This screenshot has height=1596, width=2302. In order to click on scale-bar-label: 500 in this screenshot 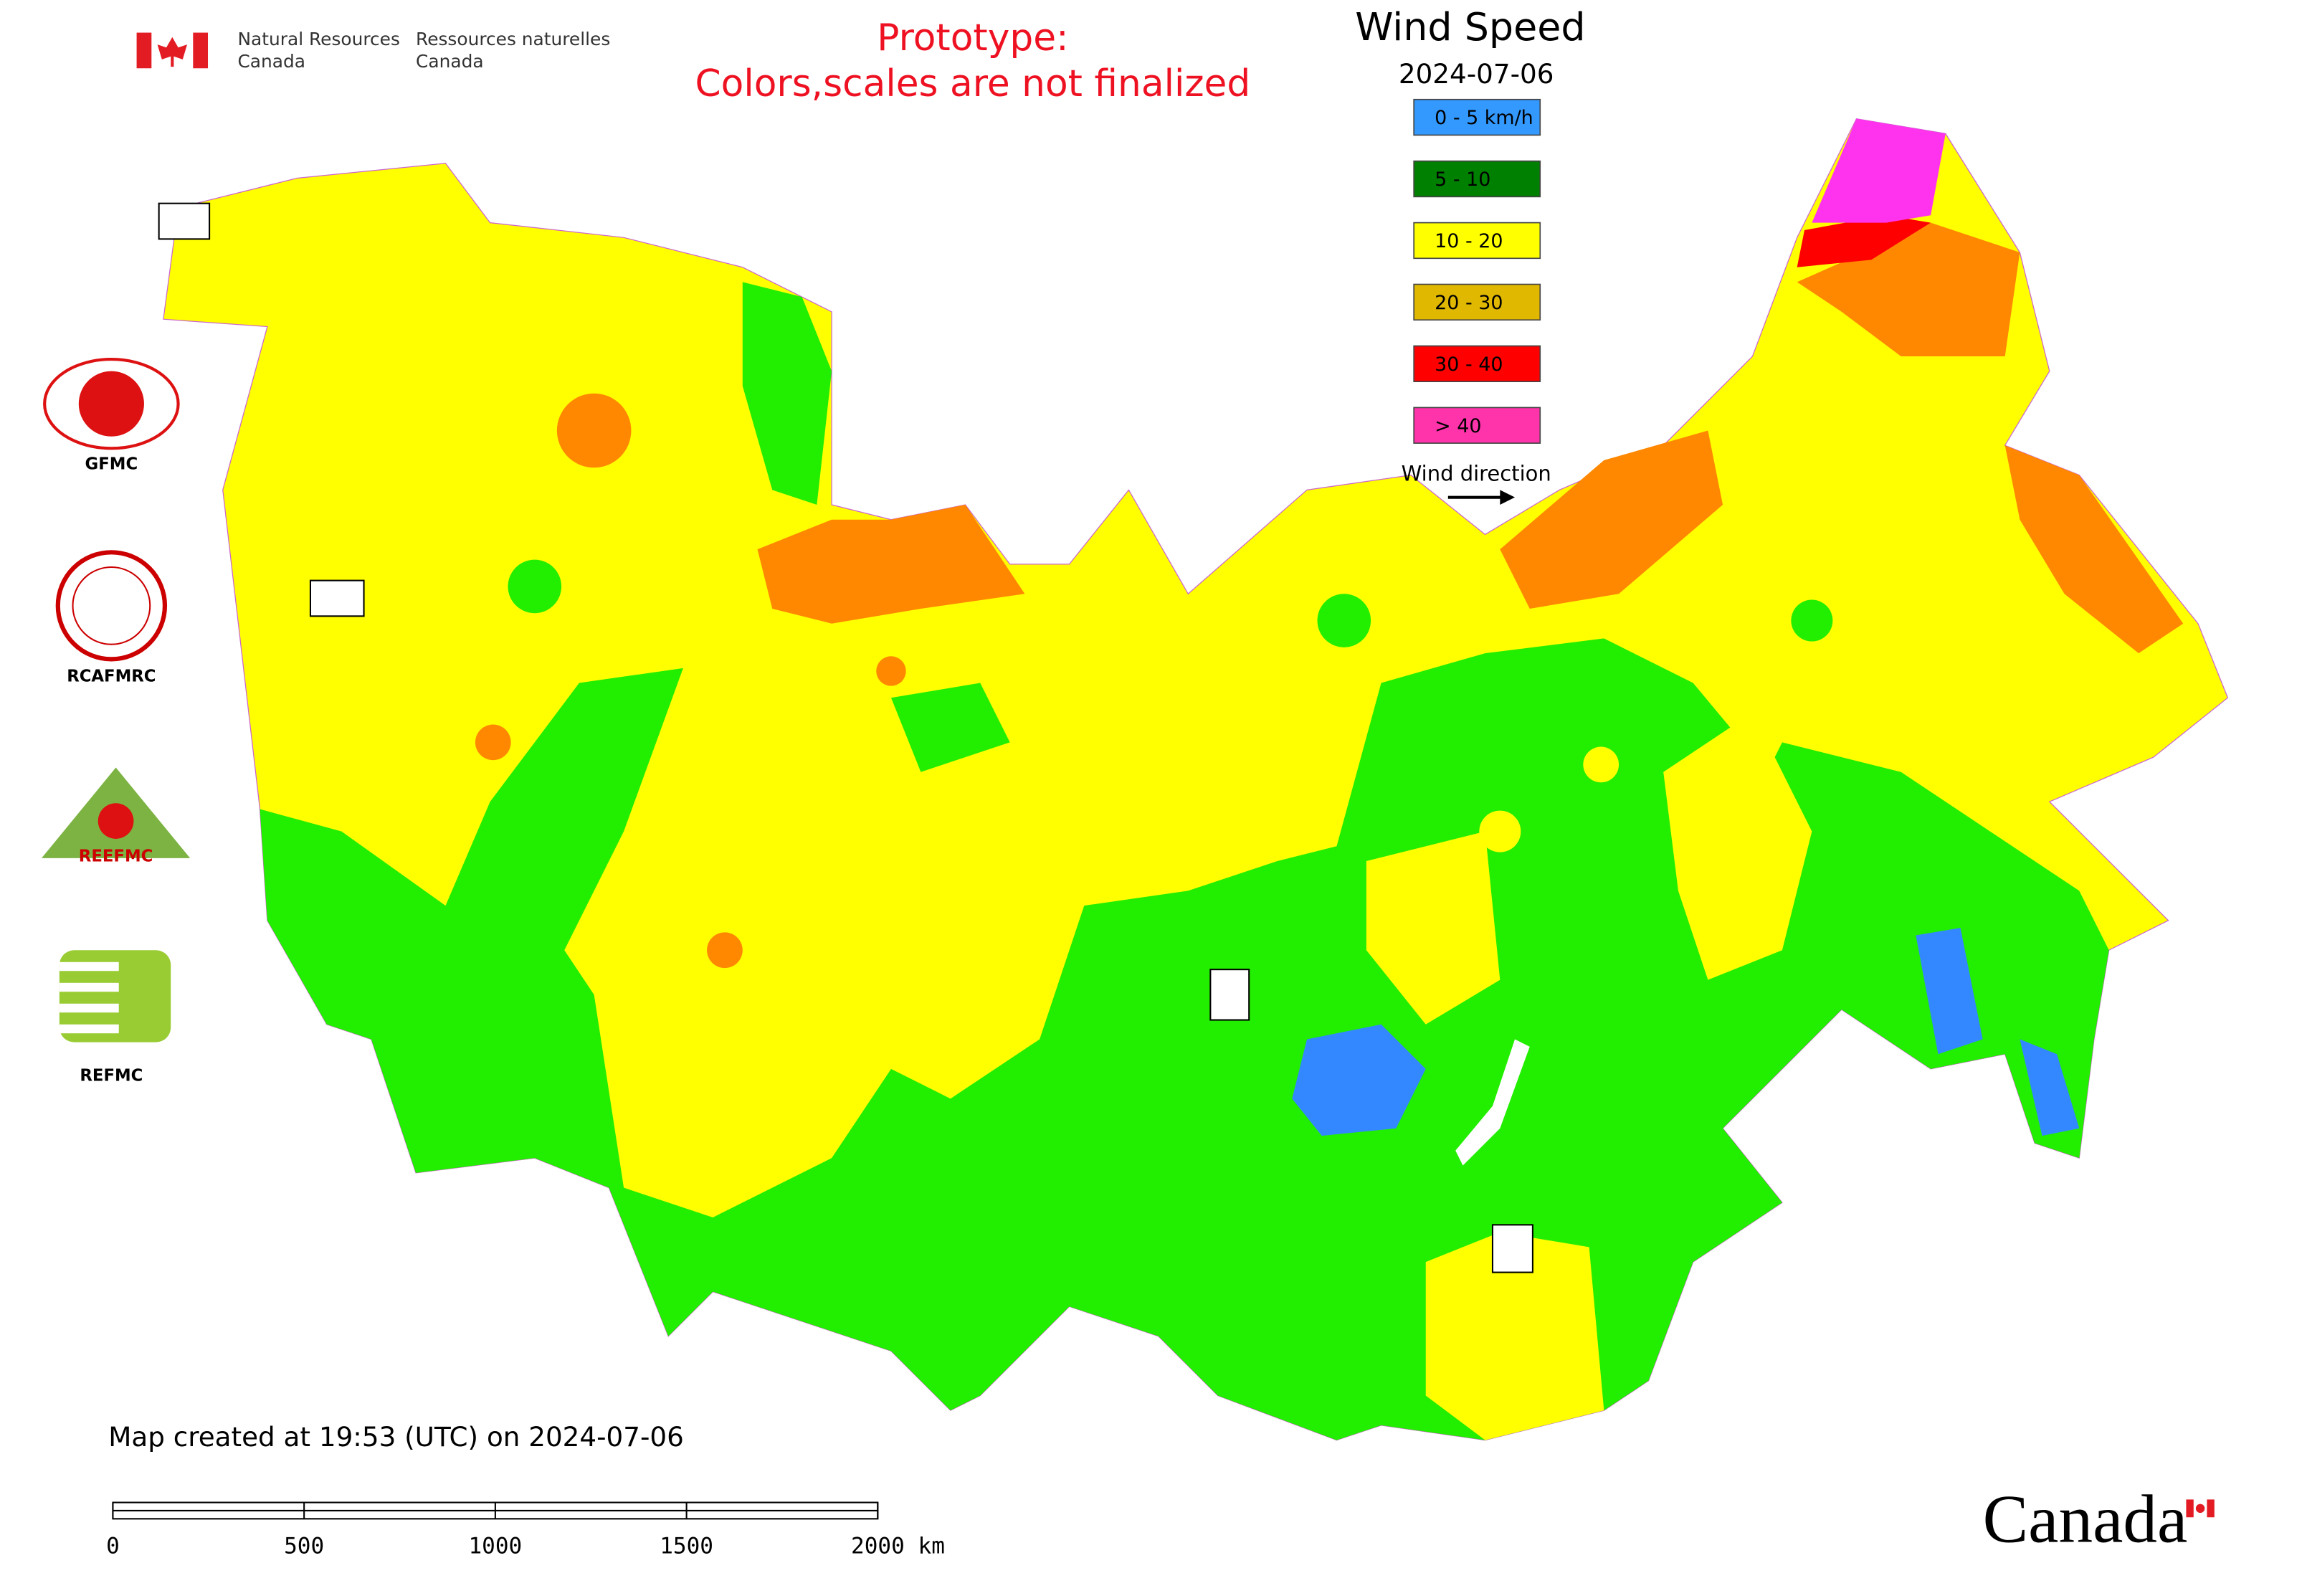, I will do `click(304, 1546)`.